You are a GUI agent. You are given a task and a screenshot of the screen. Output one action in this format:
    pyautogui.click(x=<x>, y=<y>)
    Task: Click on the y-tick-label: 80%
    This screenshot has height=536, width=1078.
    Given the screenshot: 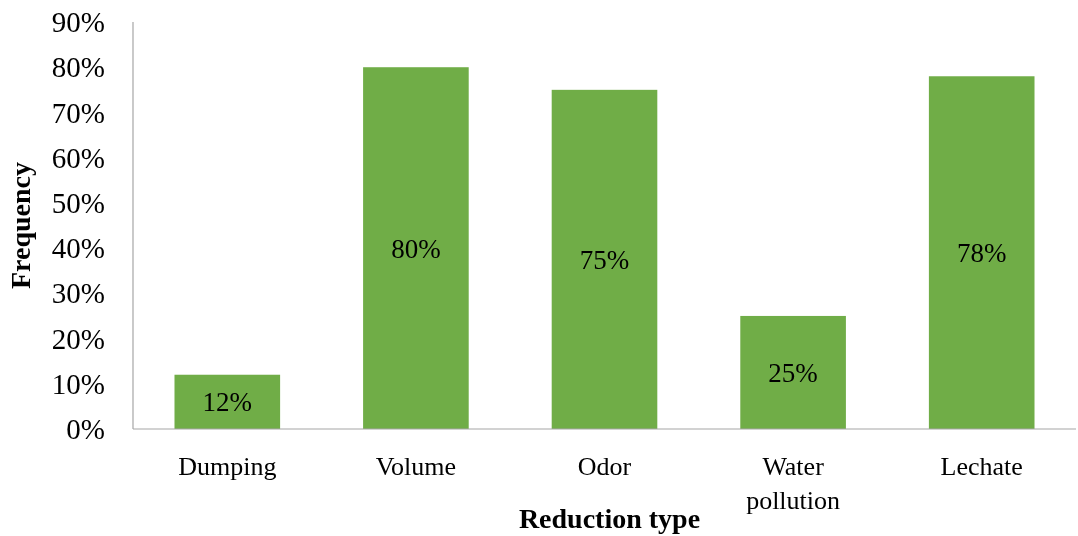 What is the action you would take?
    pyautogui.click(x=78, y=67)
    